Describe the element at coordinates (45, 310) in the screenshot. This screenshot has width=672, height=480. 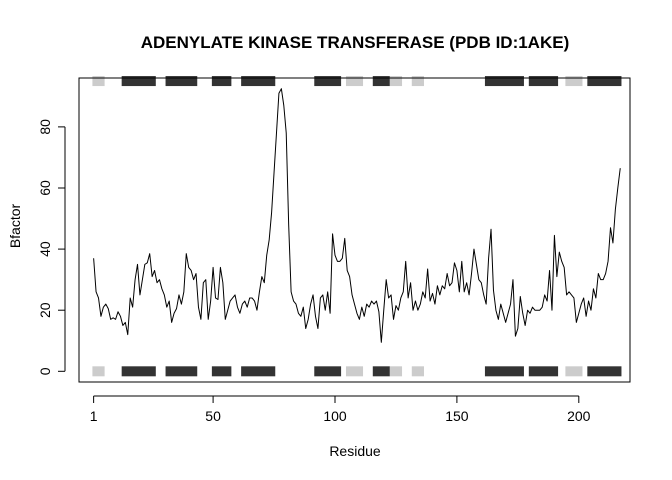
I see `y-tick-label: 20` at that location.